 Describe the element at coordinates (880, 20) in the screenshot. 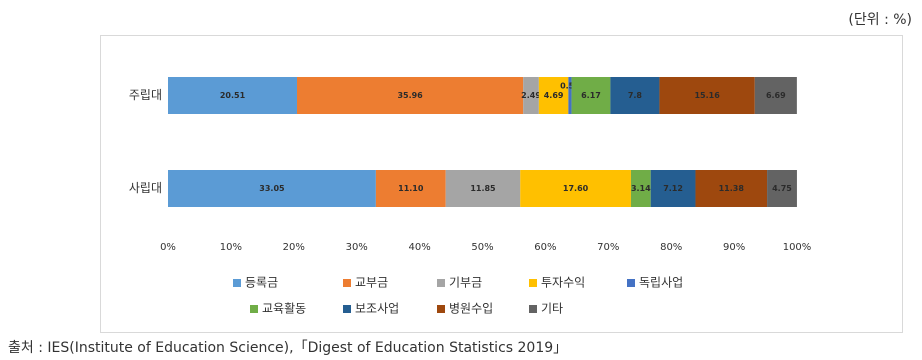

I see `unit-note: (단위 : %)` at that location.